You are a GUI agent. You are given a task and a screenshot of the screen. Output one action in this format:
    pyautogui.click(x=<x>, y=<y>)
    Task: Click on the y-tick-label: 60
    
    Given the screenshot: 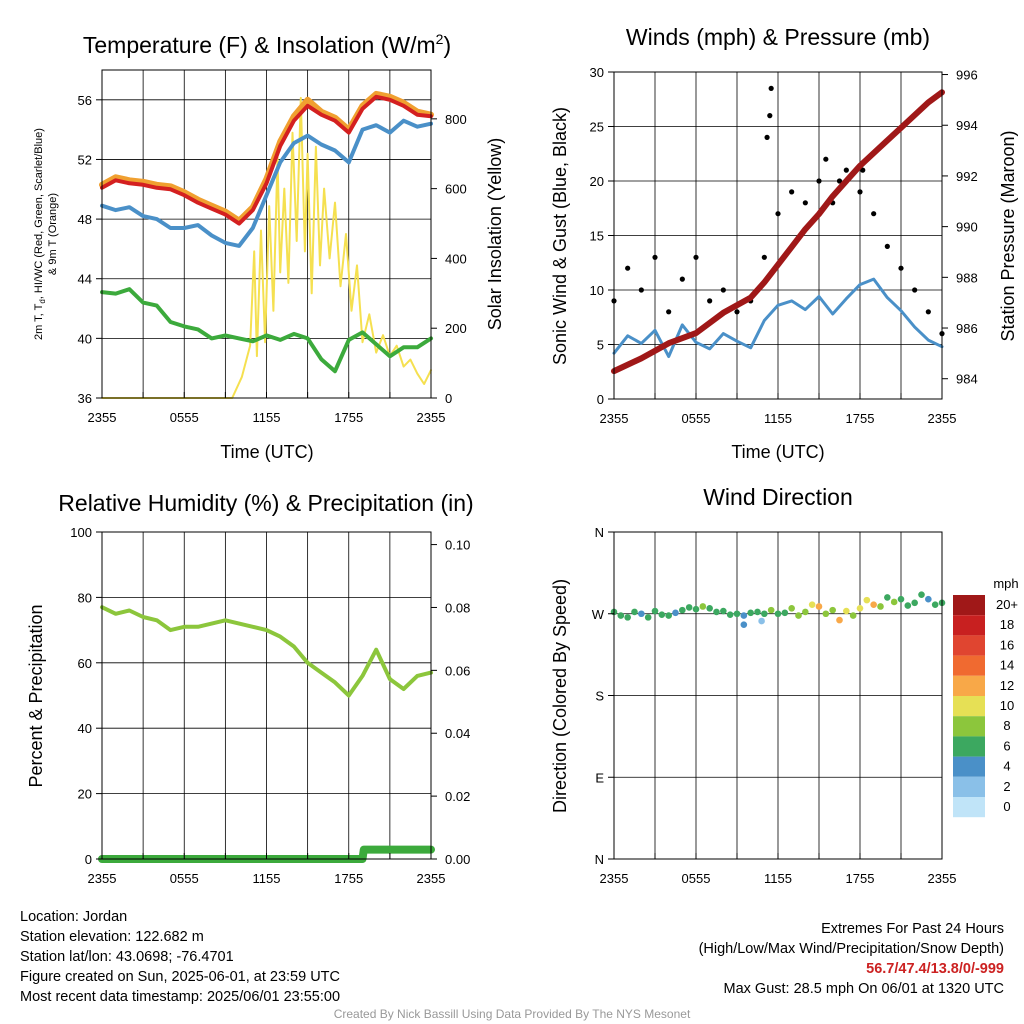 What is the action you would take?
    pyautogui.click(x=85, y=663)
    